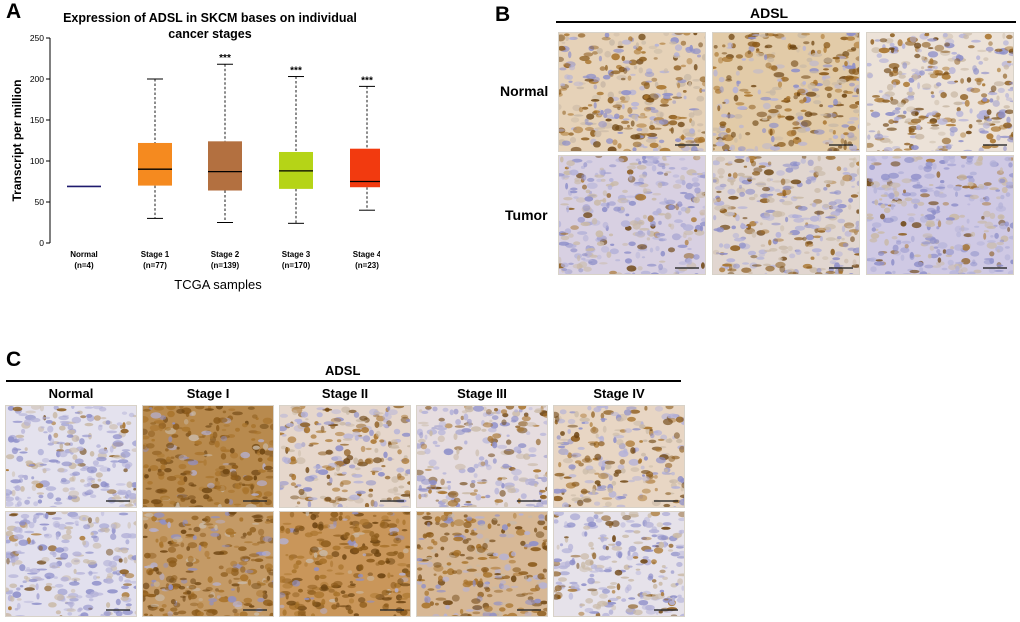 The image size is (1020, 622). I want to click on y-axis-label: Transcript per million, so click(17, 140).